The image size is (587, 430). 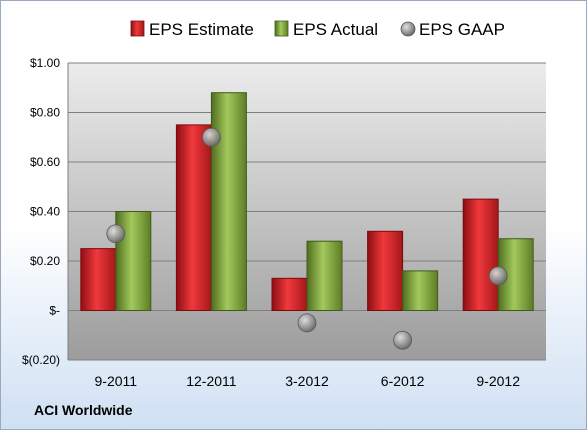 What do you see at coordinates (403, 381) in the screenshot?
I see `x-tick-label: 6-2012` at bounding box center [403, 381].